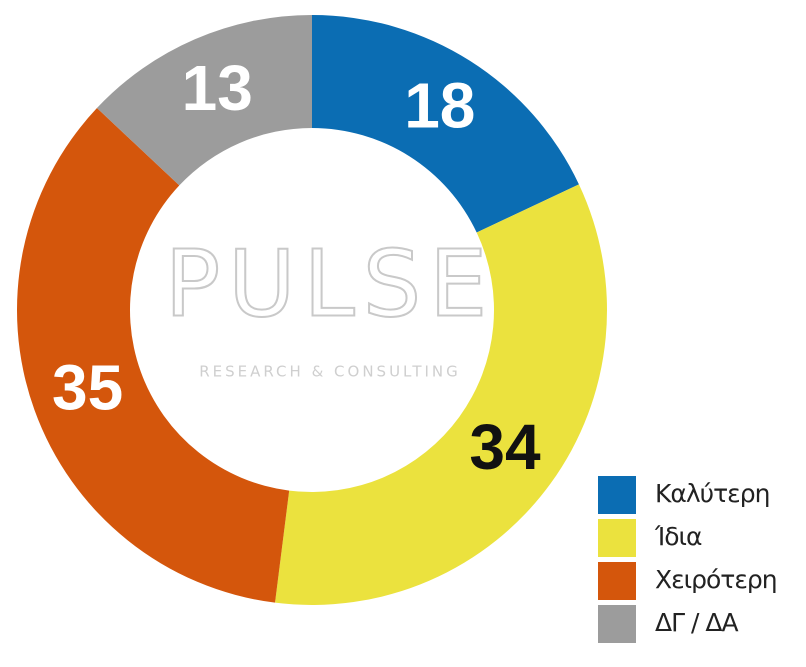  Describe the element at coordinates (716, 579) in the screenshot. I see `legend-label: Χειρότερη` at that location.